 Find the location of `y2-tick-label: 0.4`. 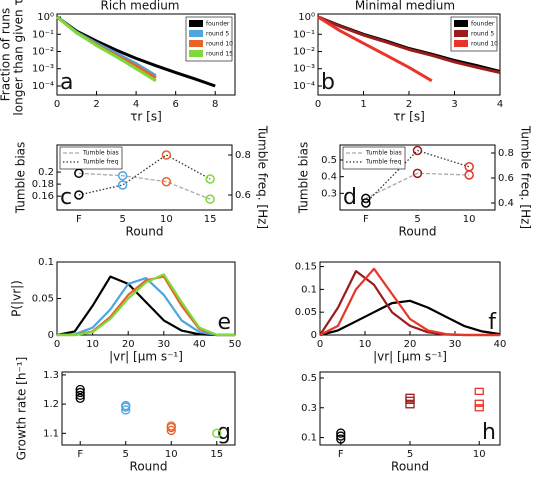

y2-tick-label: 0.4 is located at coordinates (506, 203).